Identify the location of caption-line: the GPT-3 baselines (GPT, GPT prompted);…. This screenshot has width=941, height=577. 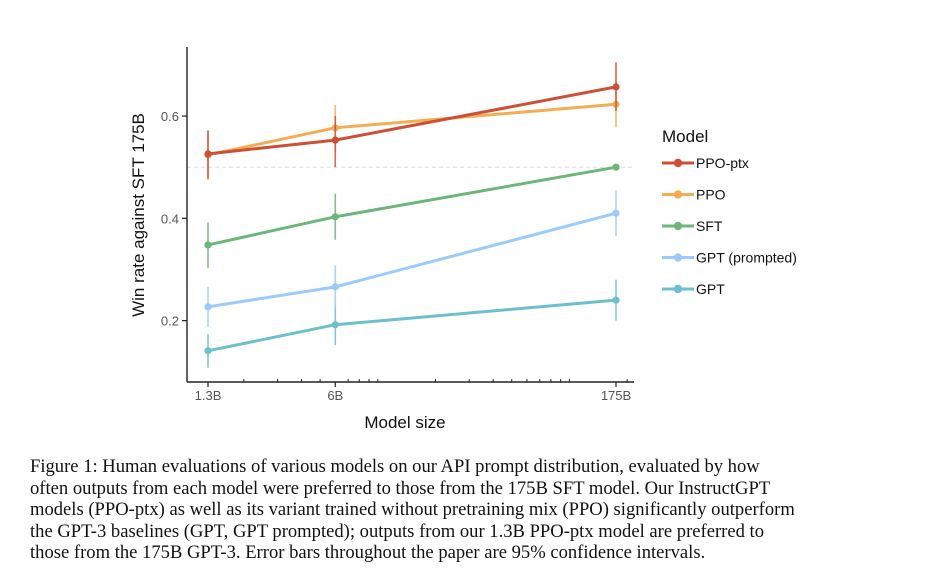
(397, 531).